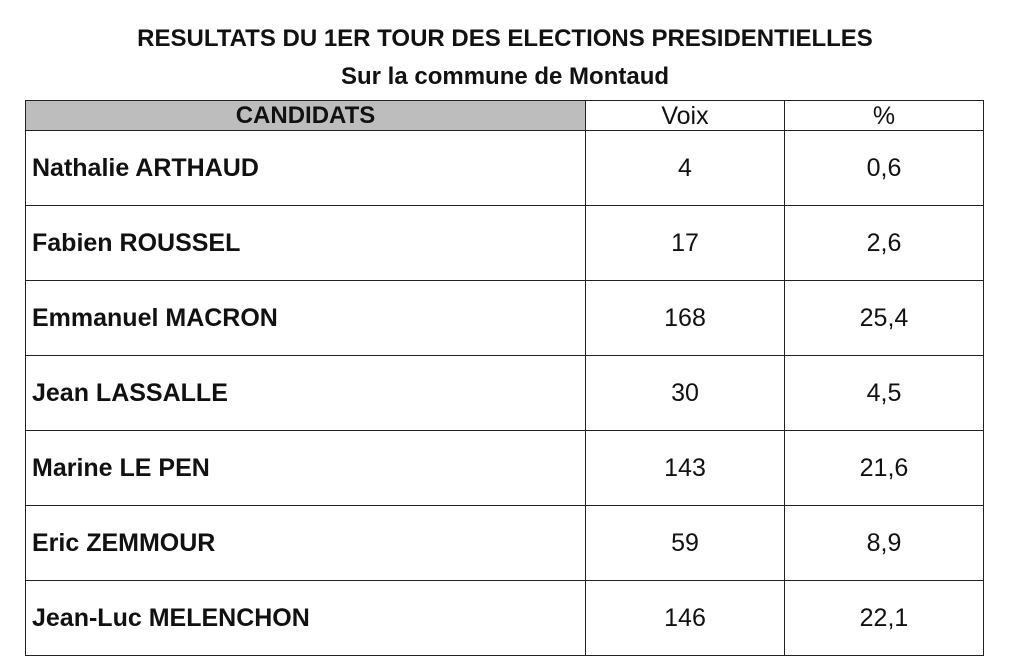 The height and width of the screenshot is (669, 1024). Describe the element at coordinates (884, 115) in the screenshot. I see `header-pct: %` at that location.